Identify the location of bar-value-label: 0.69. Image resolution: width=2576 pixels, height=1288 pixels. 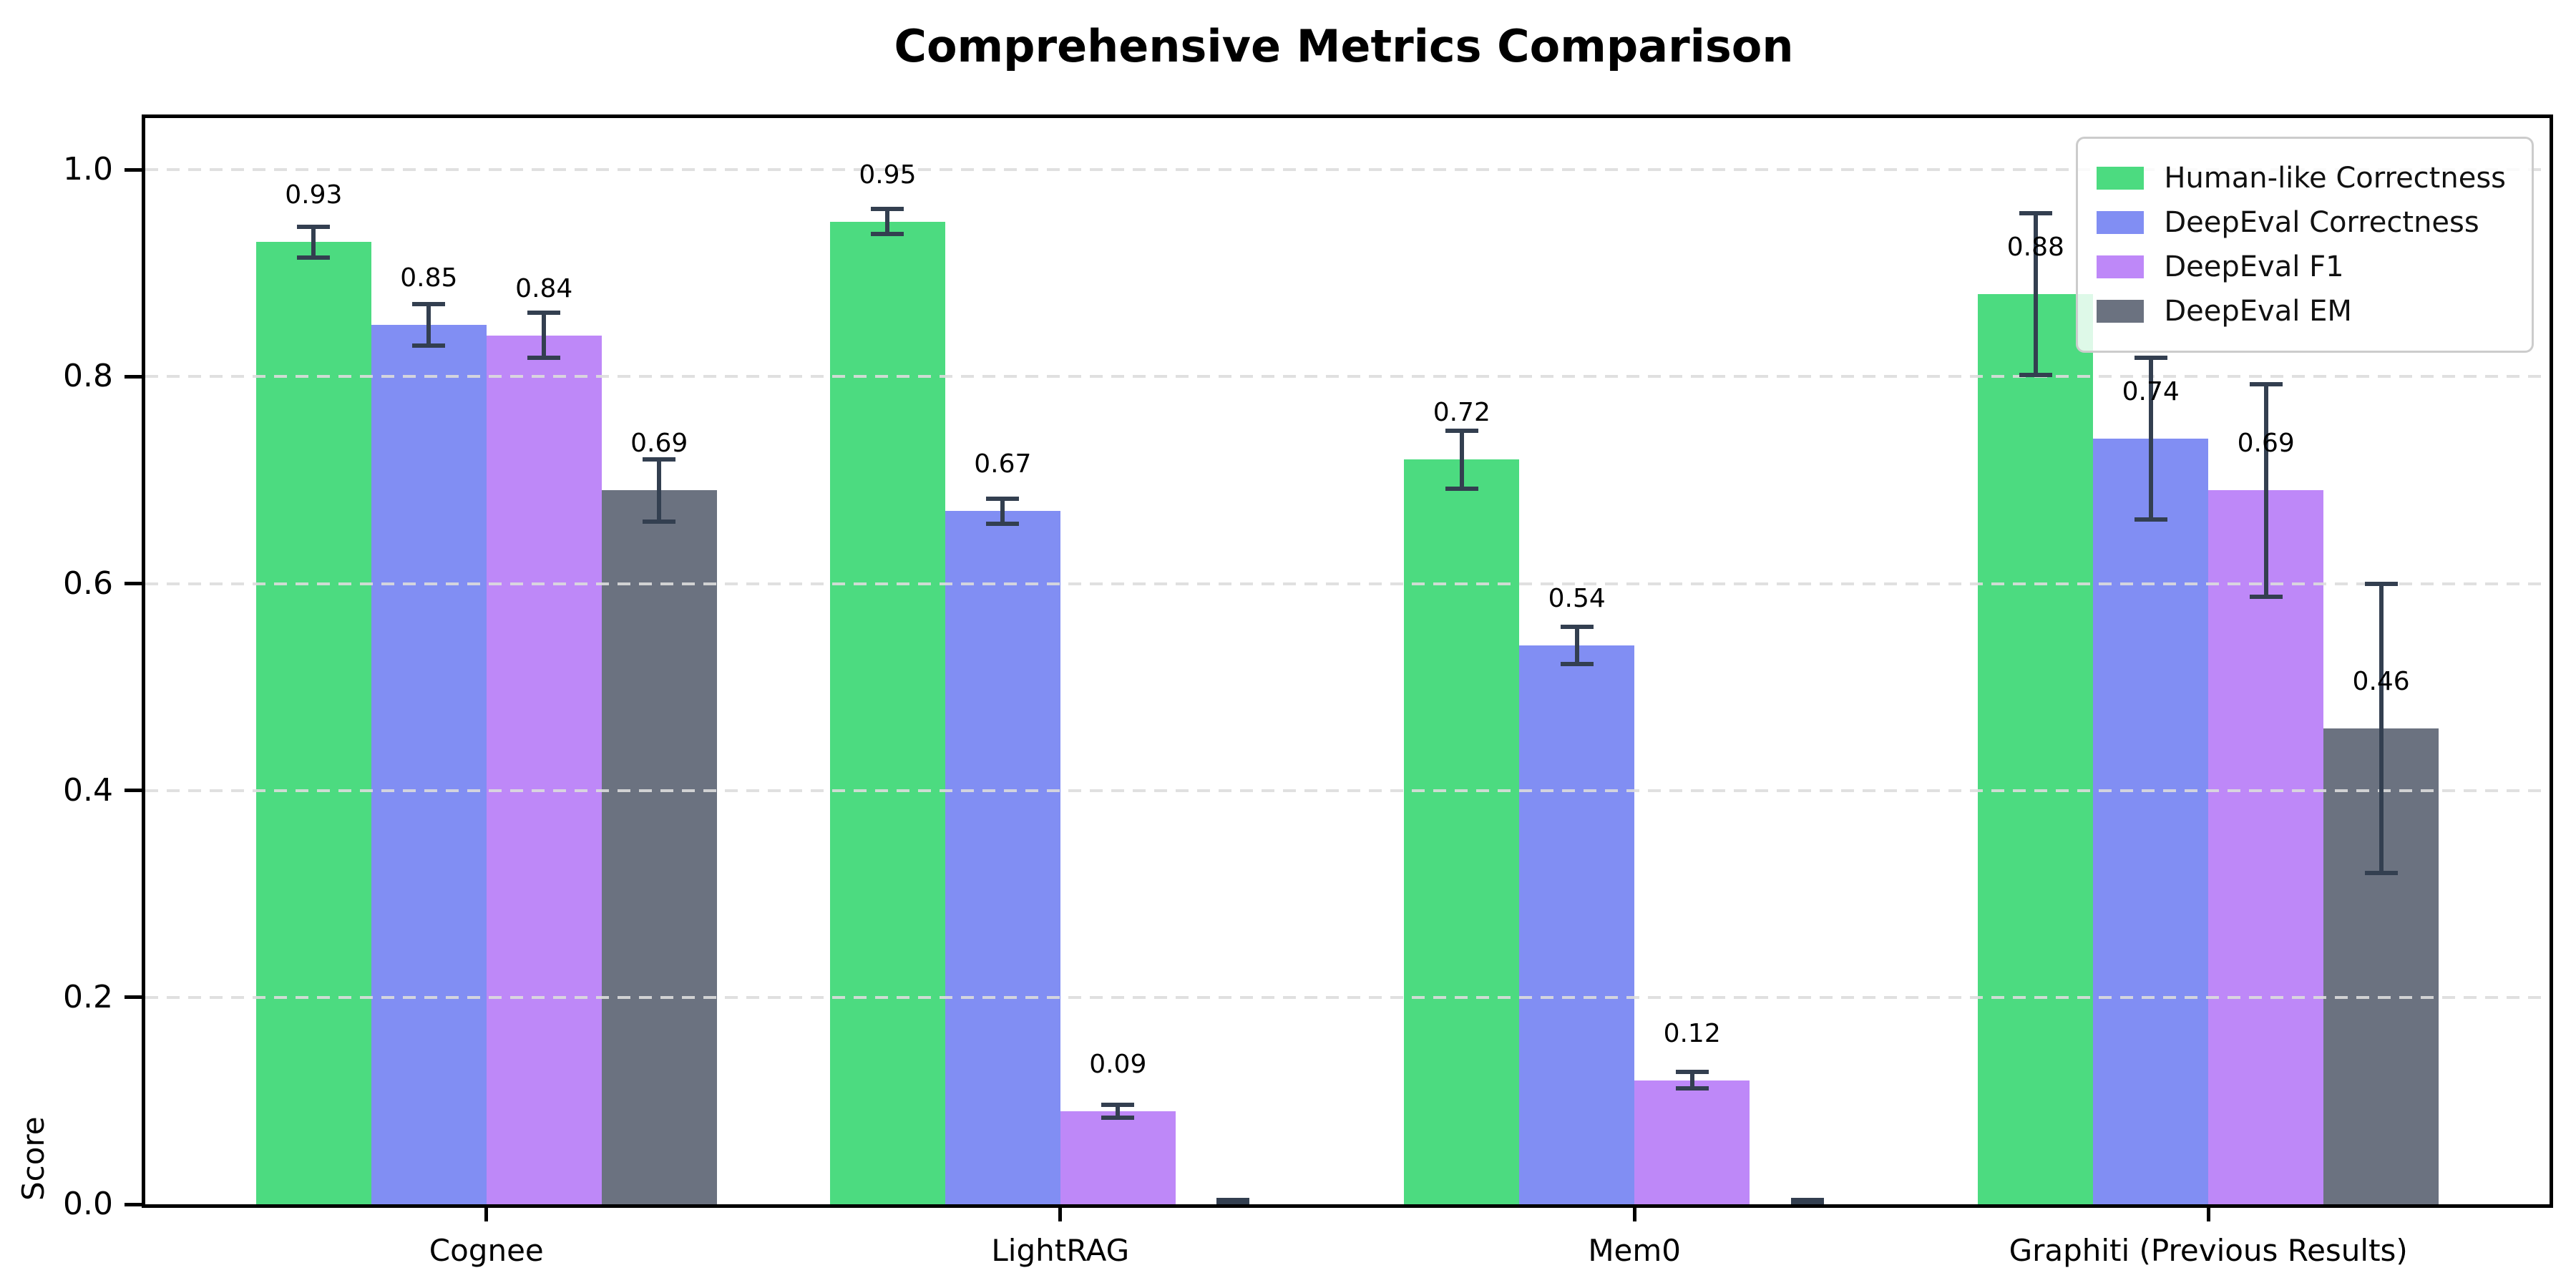
(2266, 444).